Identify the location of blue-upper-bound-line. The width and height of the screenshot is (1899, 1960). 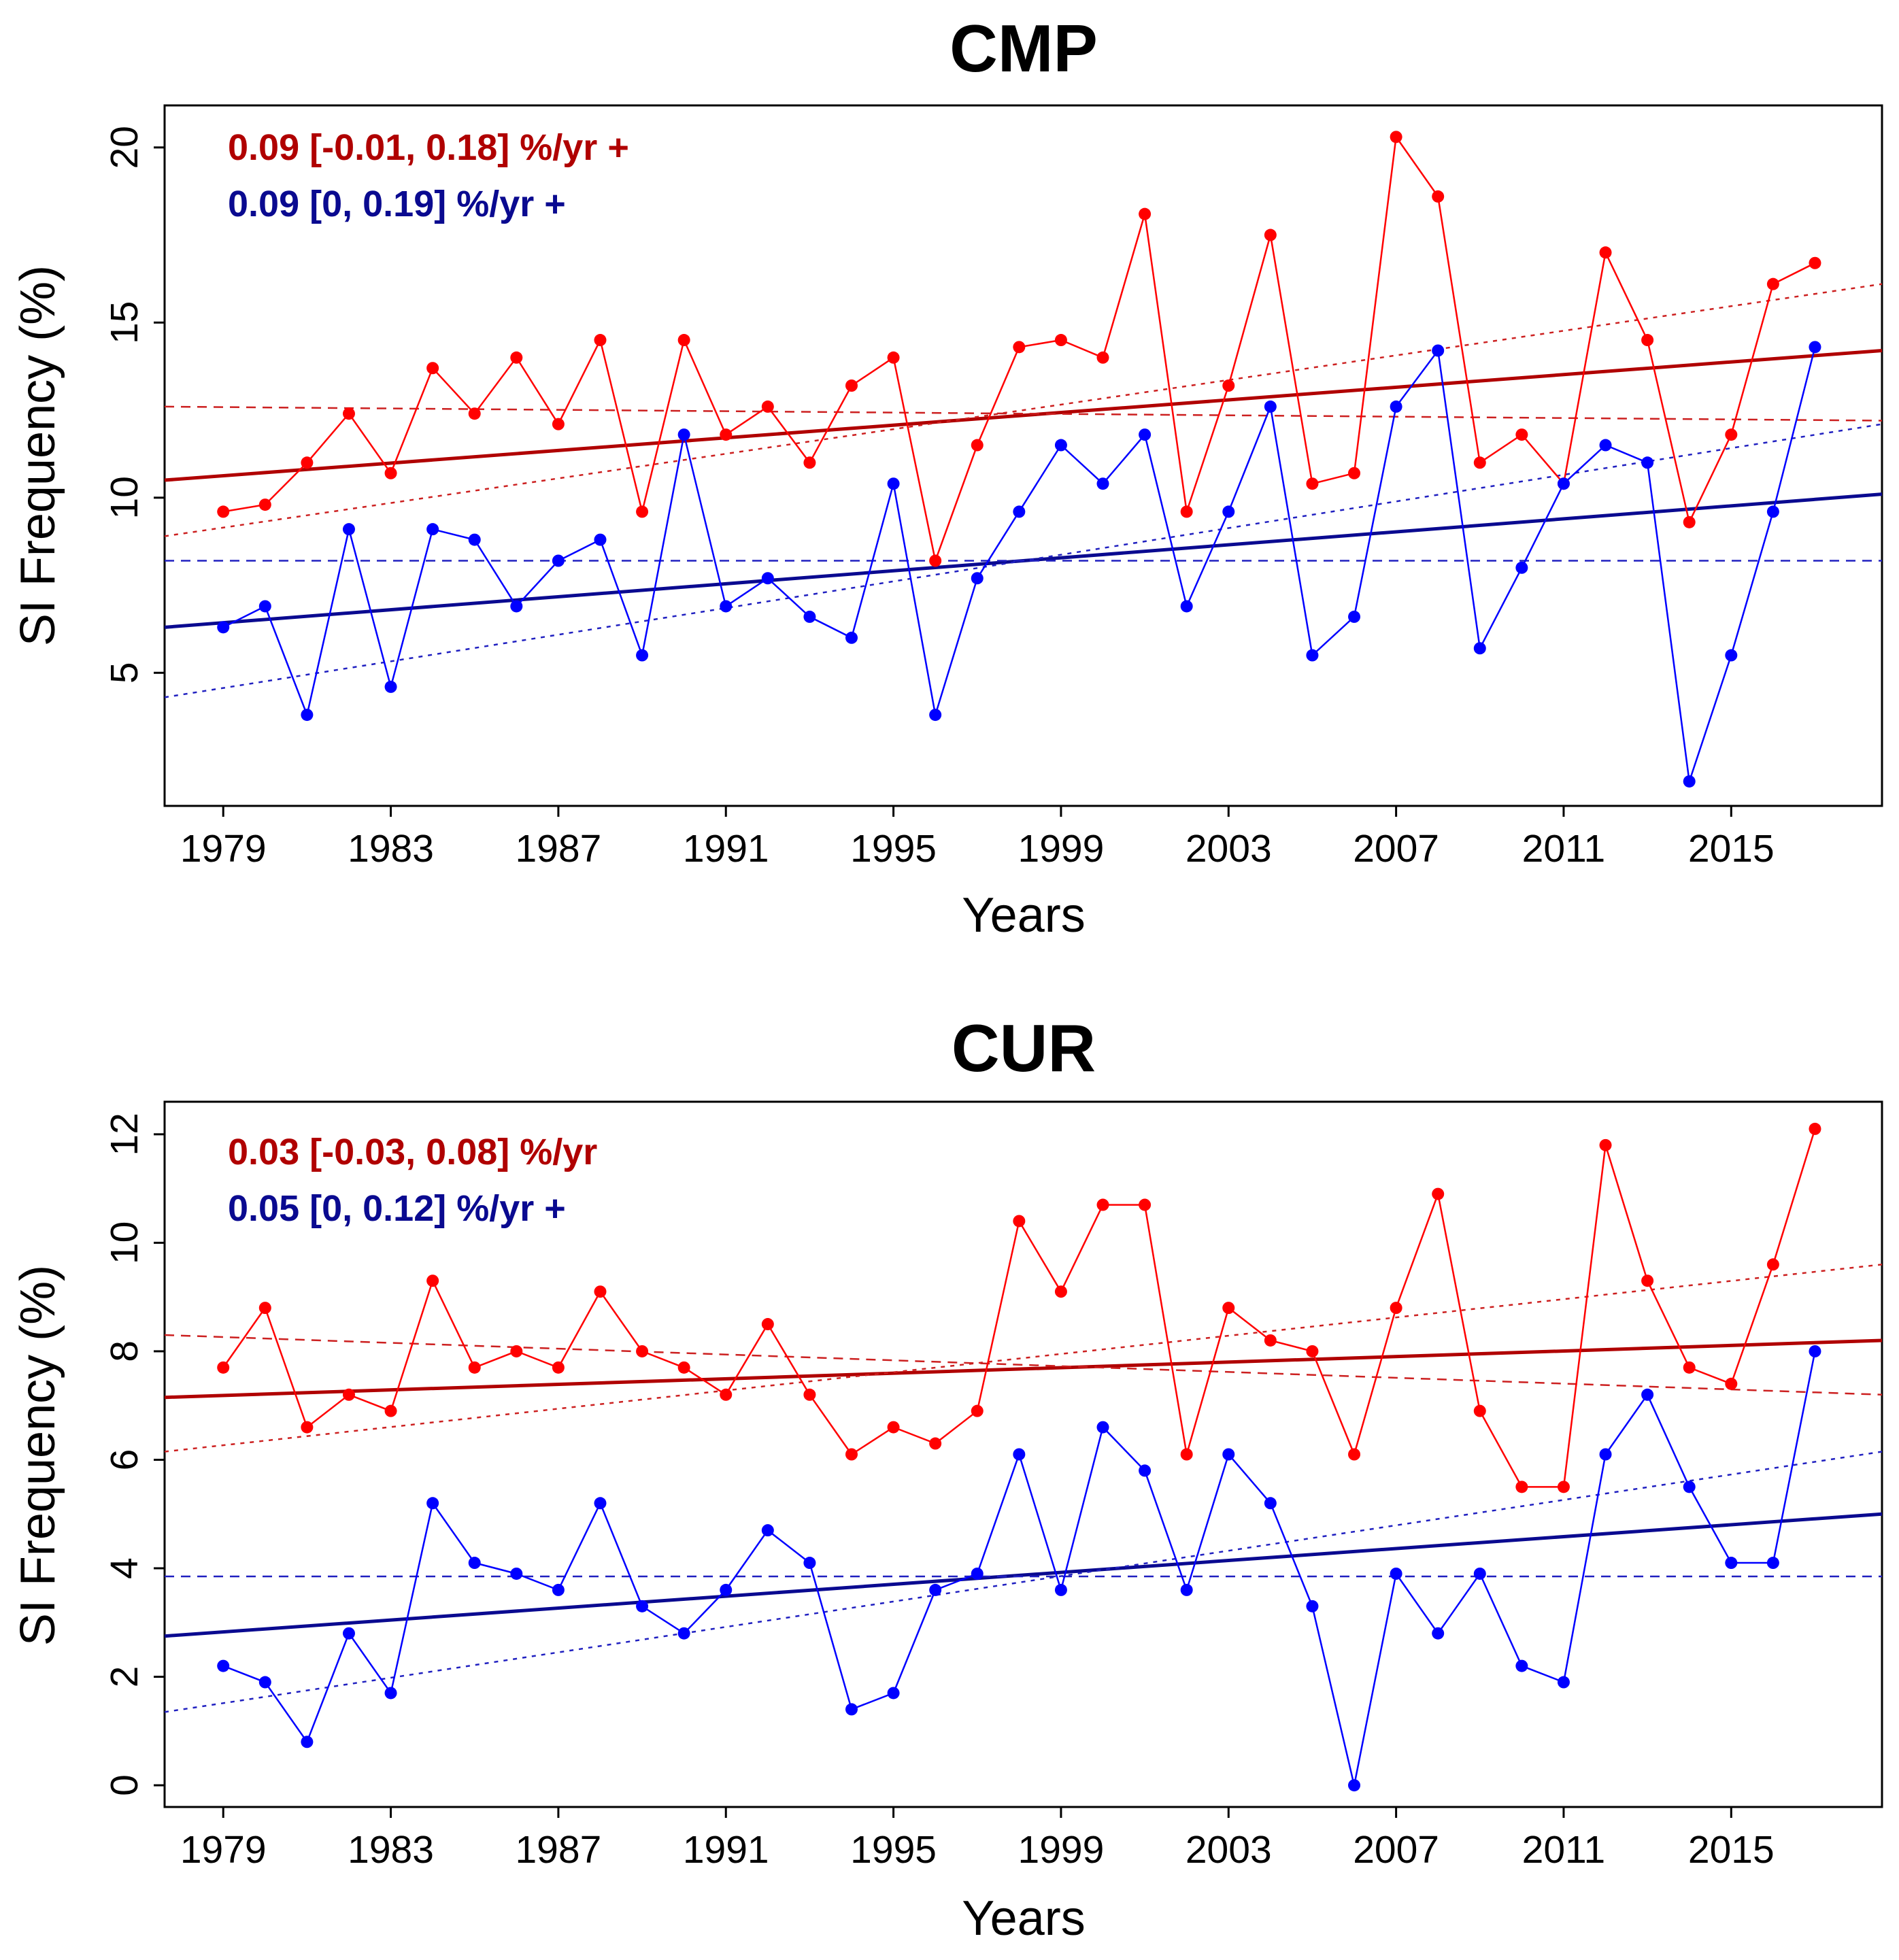
(1023, 1582).